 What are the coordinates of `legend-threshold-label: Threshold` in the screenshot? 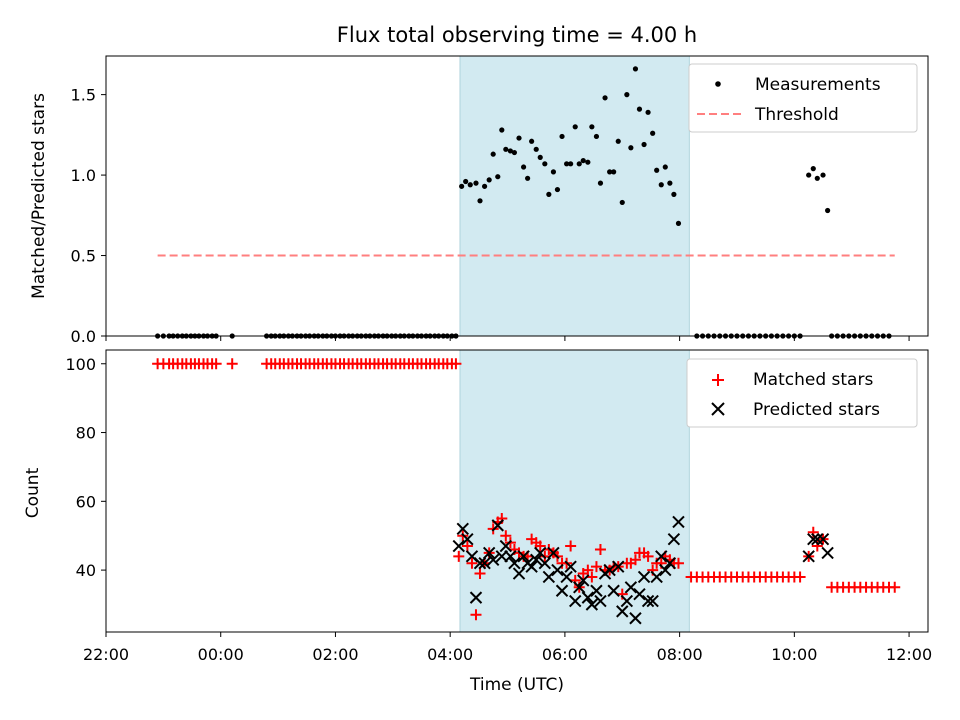 It's located at (796, 115).